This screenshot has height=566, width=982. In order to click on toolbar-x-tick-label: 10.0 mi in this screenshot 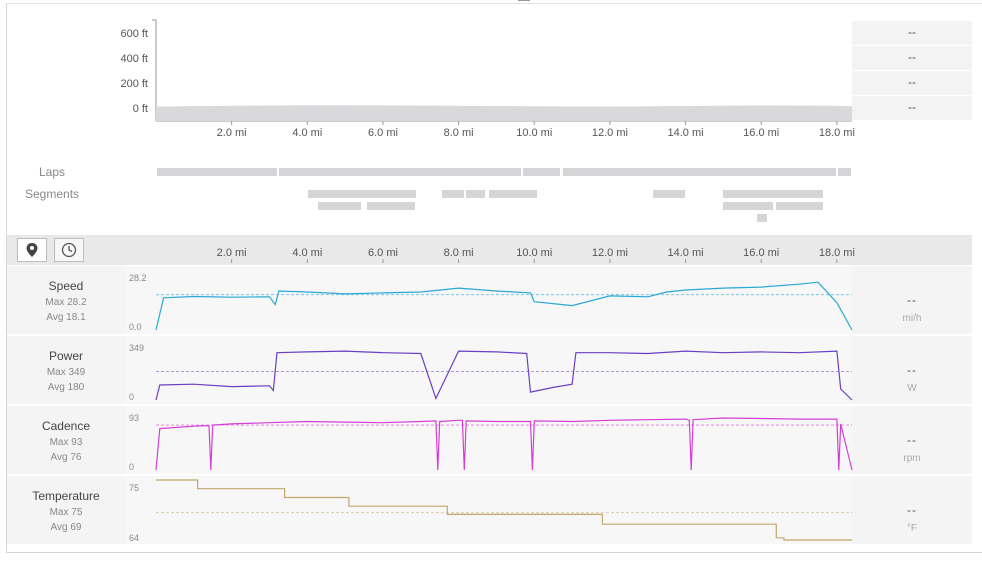, I will do `click(534, 253)`.